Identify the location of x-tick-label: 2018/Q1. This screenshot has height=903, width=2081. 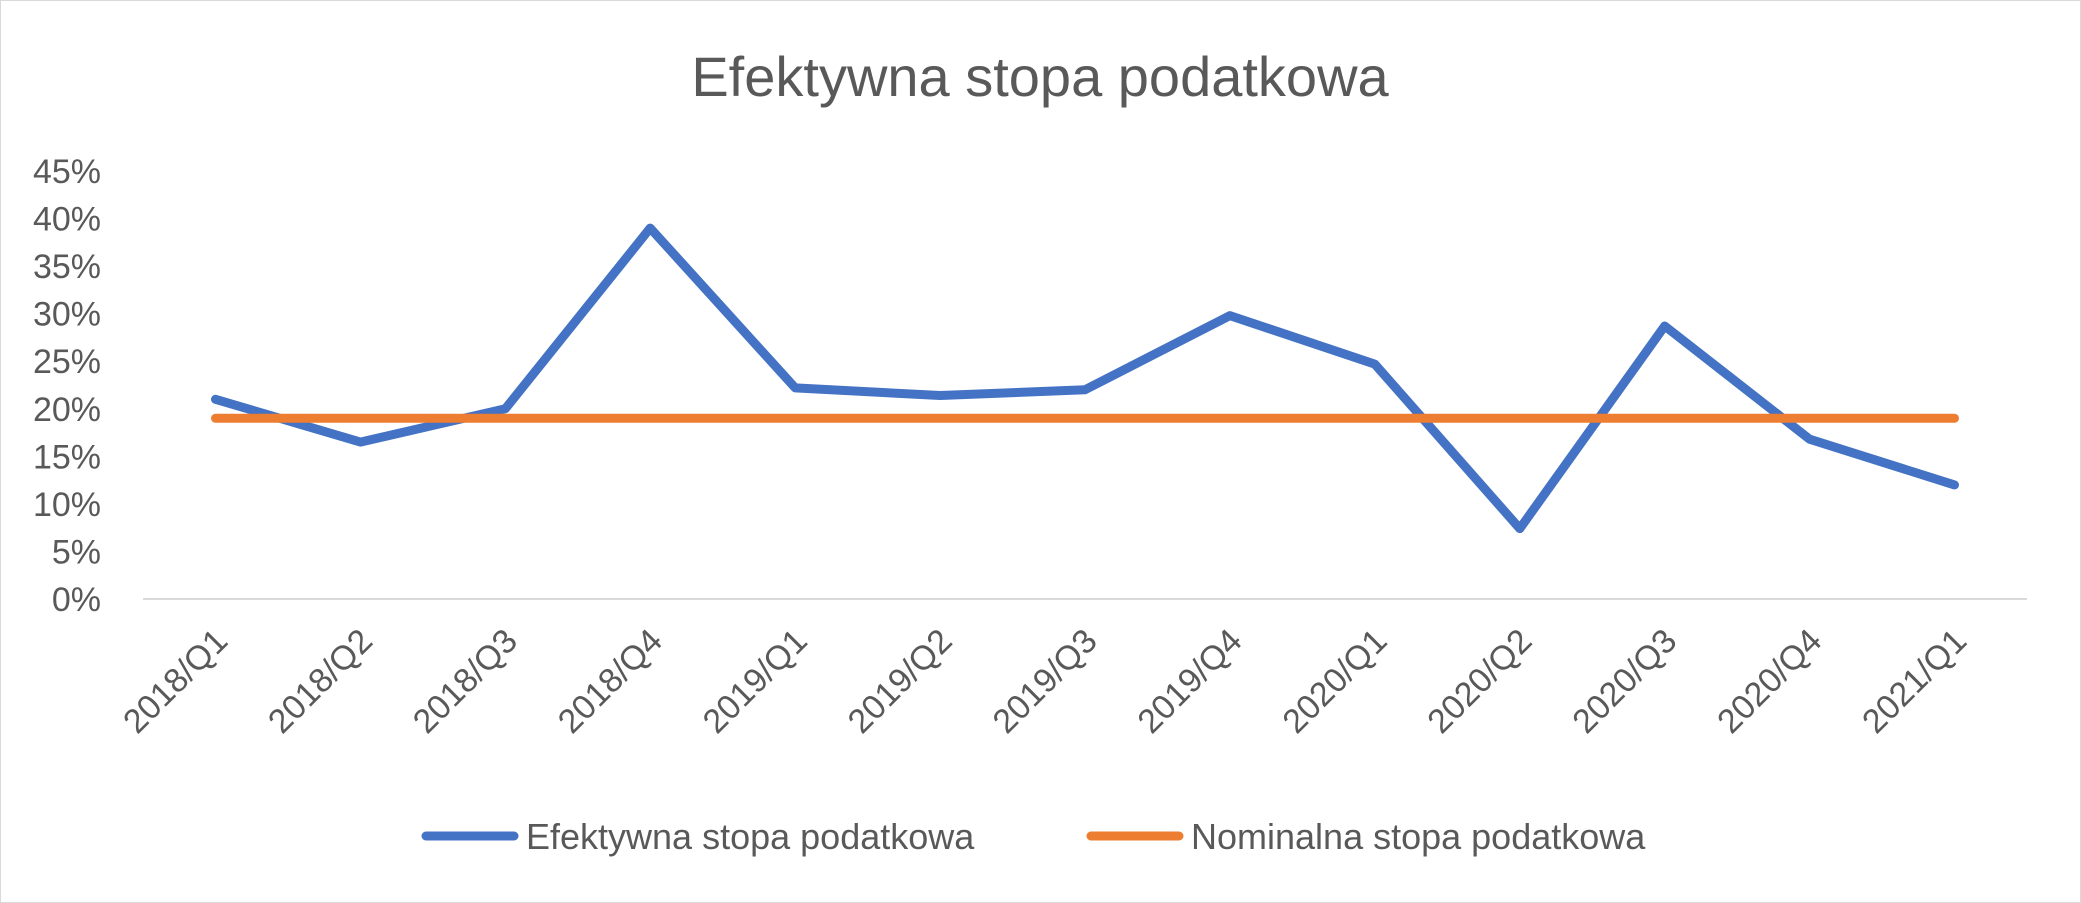
(175, 681).